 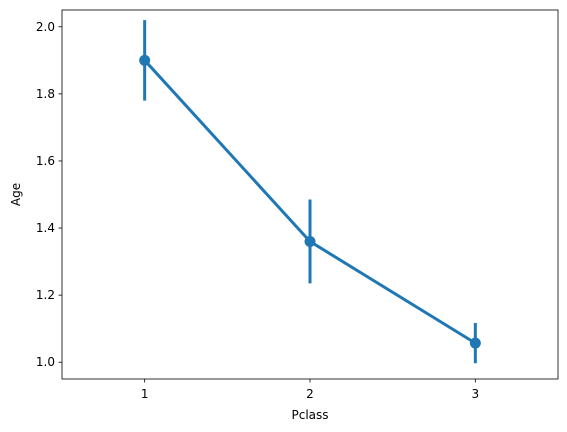 I want to click on x-axis: 1 2 3, so click(x=310, y=390).